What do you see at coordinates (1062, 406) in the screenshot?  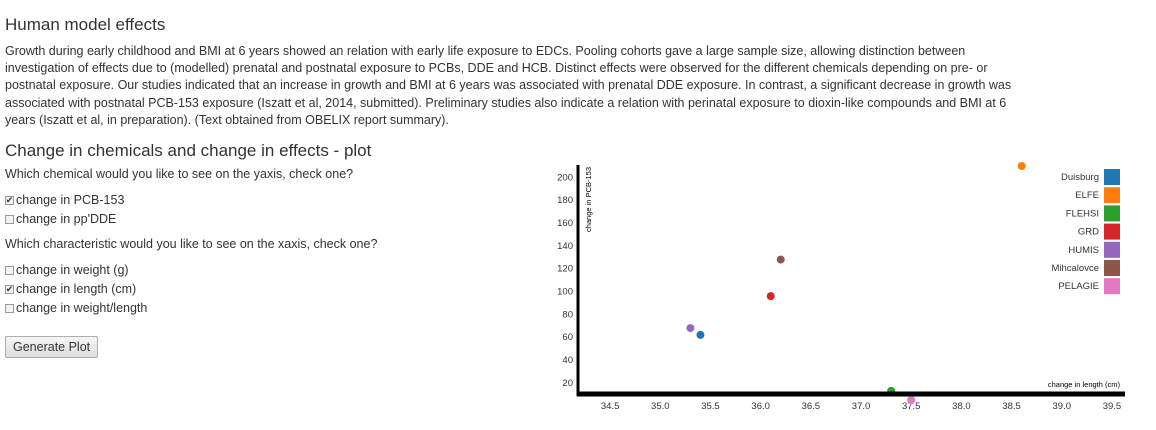 I see `x-tick-label: 39.0` at bounding box center [1062, 406].